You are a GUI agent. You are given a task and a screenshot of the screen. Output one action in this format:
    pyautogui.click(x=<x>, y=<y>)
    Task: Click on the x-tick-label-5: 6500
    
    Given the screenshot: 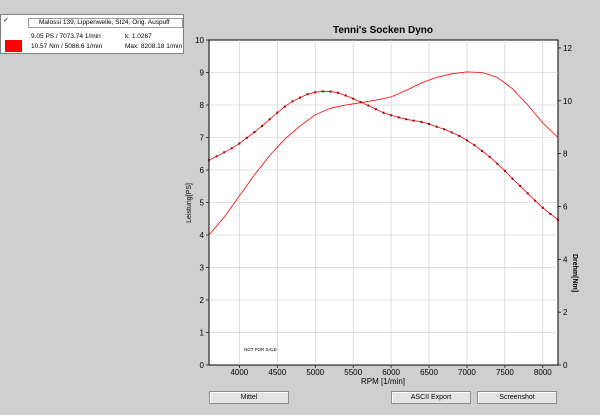 What is the action you would take?
    pyautogui.click(x=429, y=372)
    